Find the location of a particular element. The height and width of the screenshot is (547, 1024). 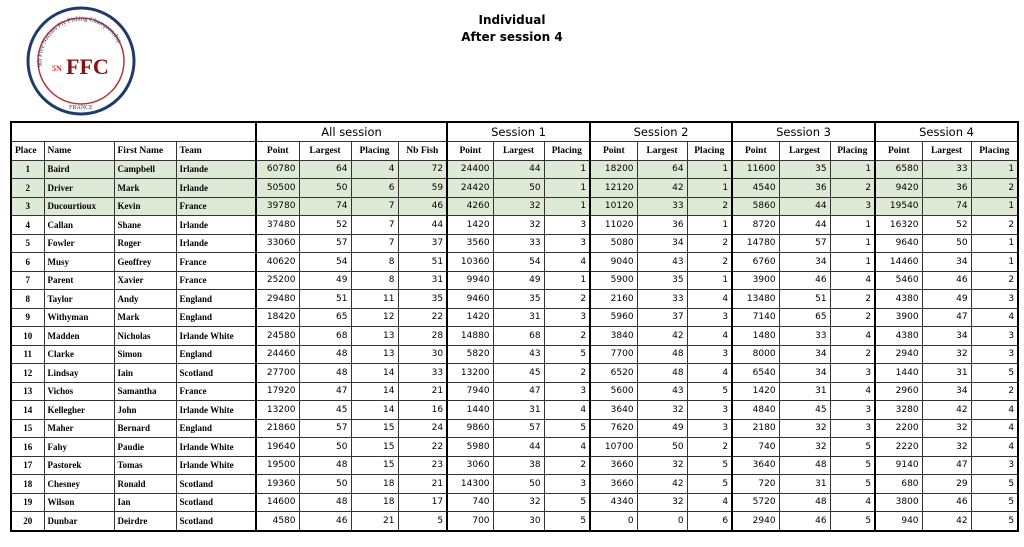

cell: 3900 is located at coordinates (755, 280).